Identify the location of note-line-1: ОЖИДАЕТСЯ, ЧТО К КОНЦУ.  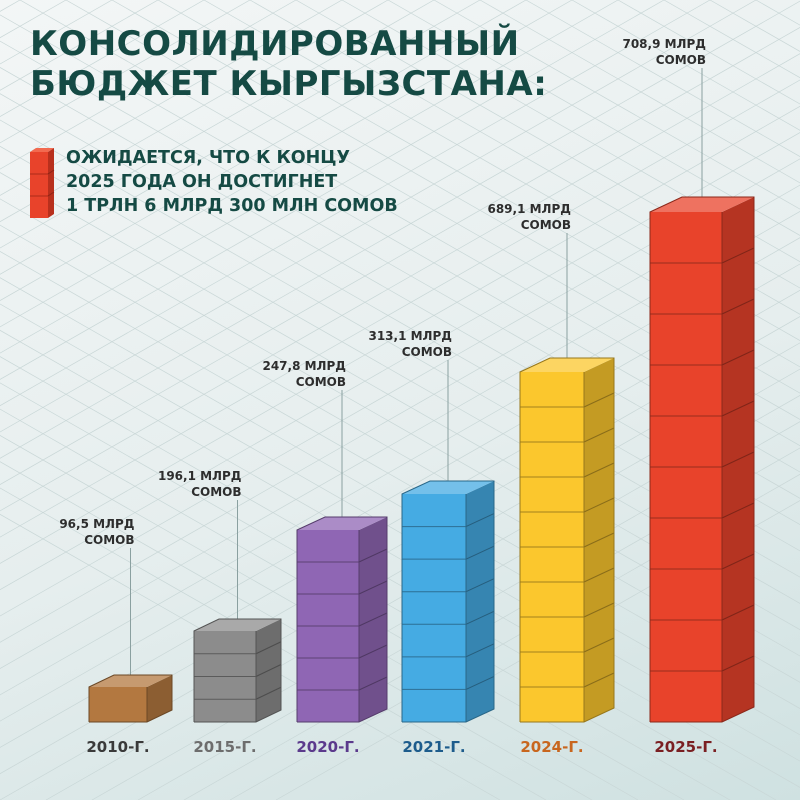
(208, 158).